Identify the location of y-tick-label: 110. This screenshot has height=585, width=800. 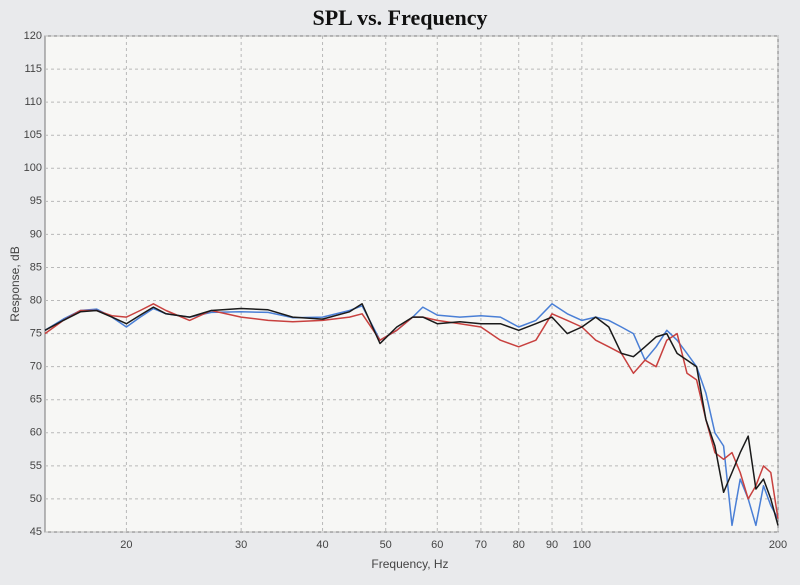
(33, 102).